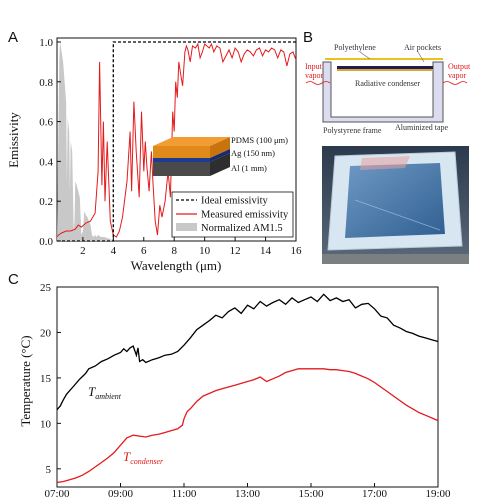 The width and height of the screenshot is (478, 498). What do you see at coordinates (13, 279) in the screenshot?
I see `panel-c-letter: C` at bounding box center [13, 279].